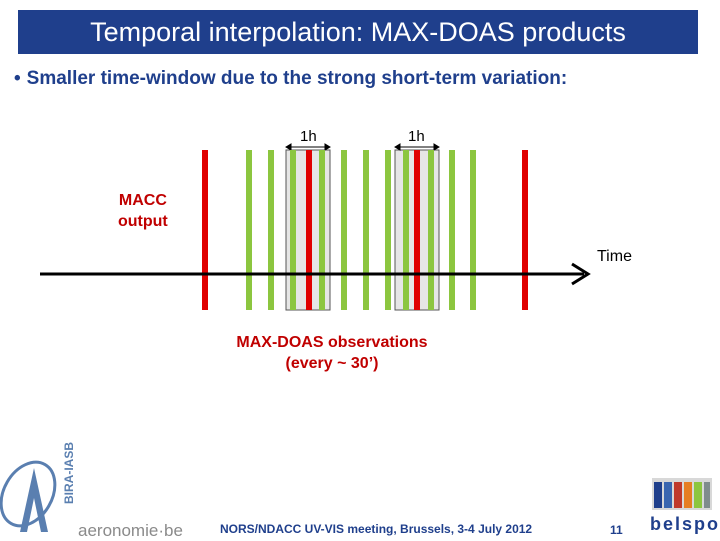 The height and width of the screenshot is (541, 720). What do you see at coordinates (308, 136) in the screenshot?
I see `window-label-1: 1h` at bounding box center [308, 136].